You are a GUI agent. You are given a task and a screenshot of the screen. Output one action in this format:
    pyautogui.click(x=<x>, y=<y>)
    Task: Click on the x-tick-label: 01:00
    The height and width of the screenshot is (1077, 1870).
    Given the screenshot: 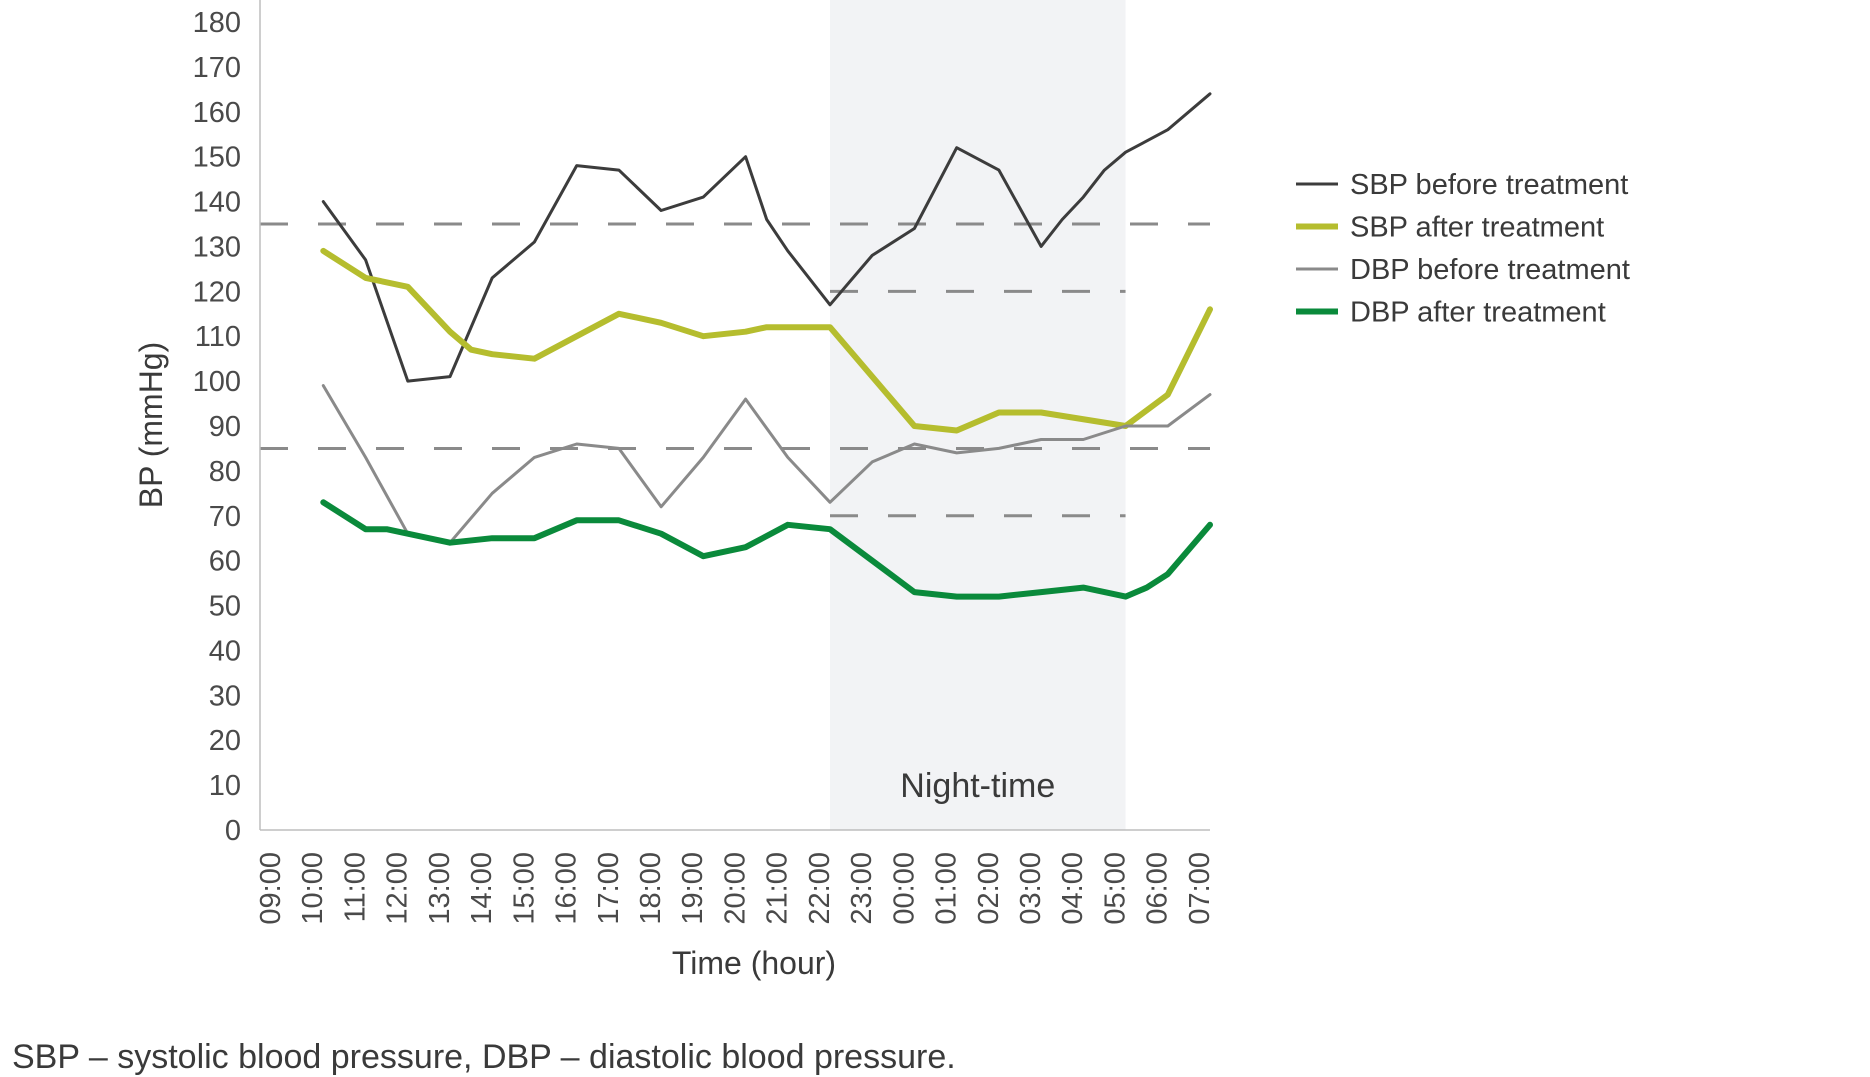 What is the action you would take?
    pyautogui.click(x=947, y=888)
    